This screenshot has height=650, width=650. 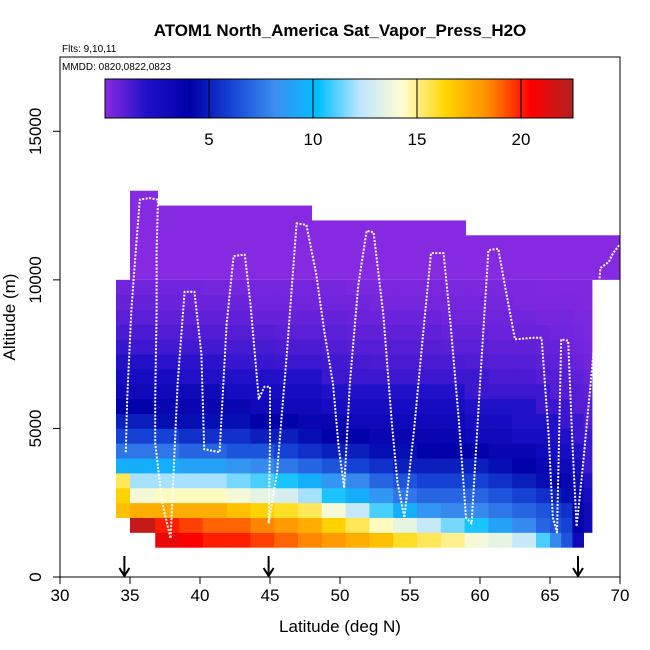 What do you see at coordinates (270, 595) in the screenshot?
I see `x-tick-label: 45` at bounding box center [270, 595].